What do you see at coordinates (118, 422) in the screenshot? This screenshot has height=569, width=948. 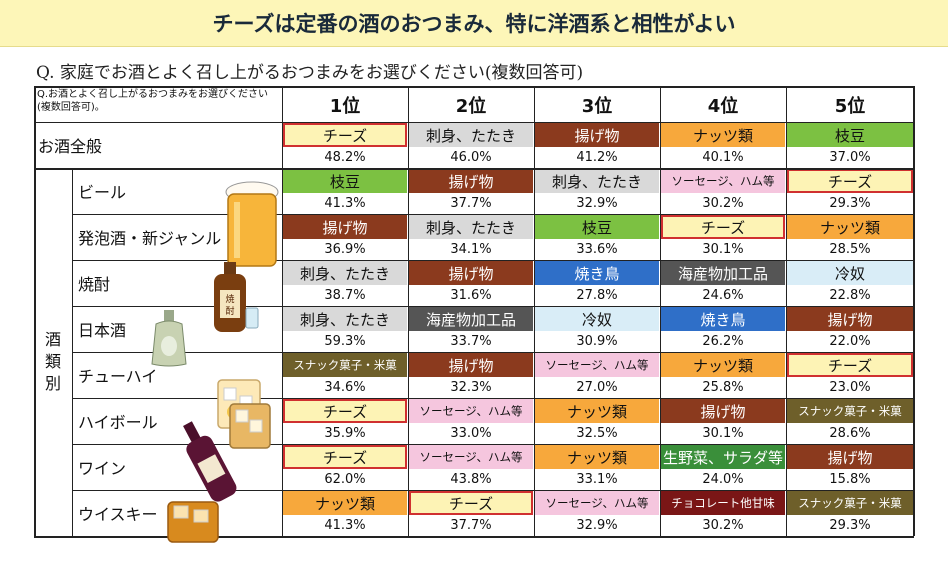 I see `row-label: ハイボール` at bounding box center [118, 422].